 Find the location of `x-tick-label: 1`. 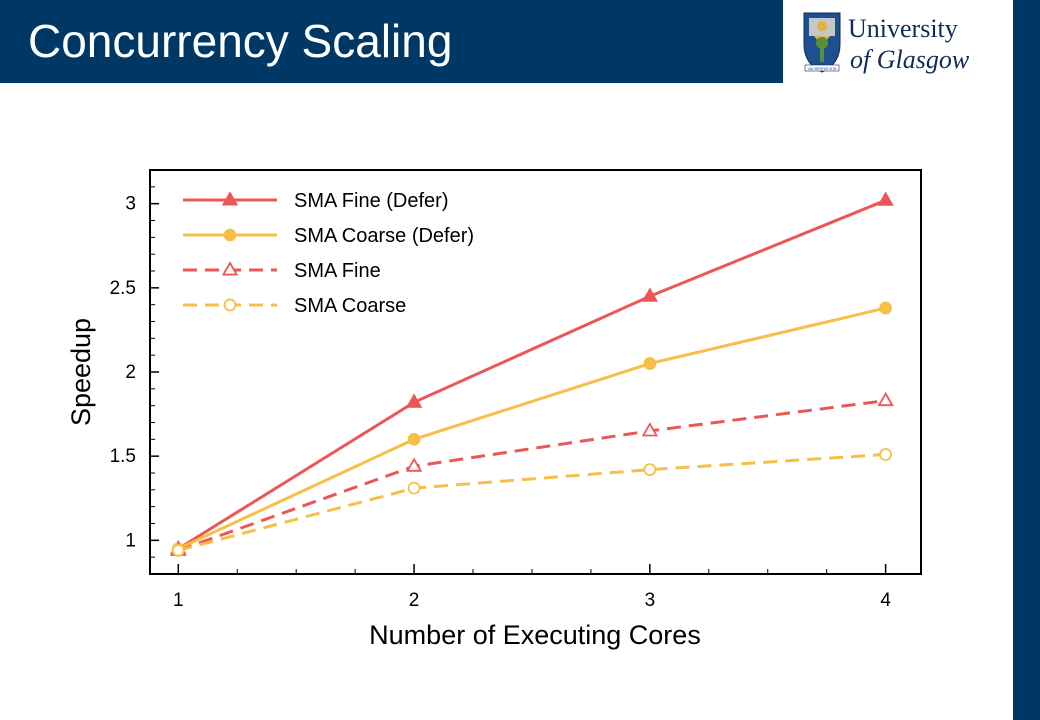

x-tick-label: 1 is located at coordinates (178, 600).